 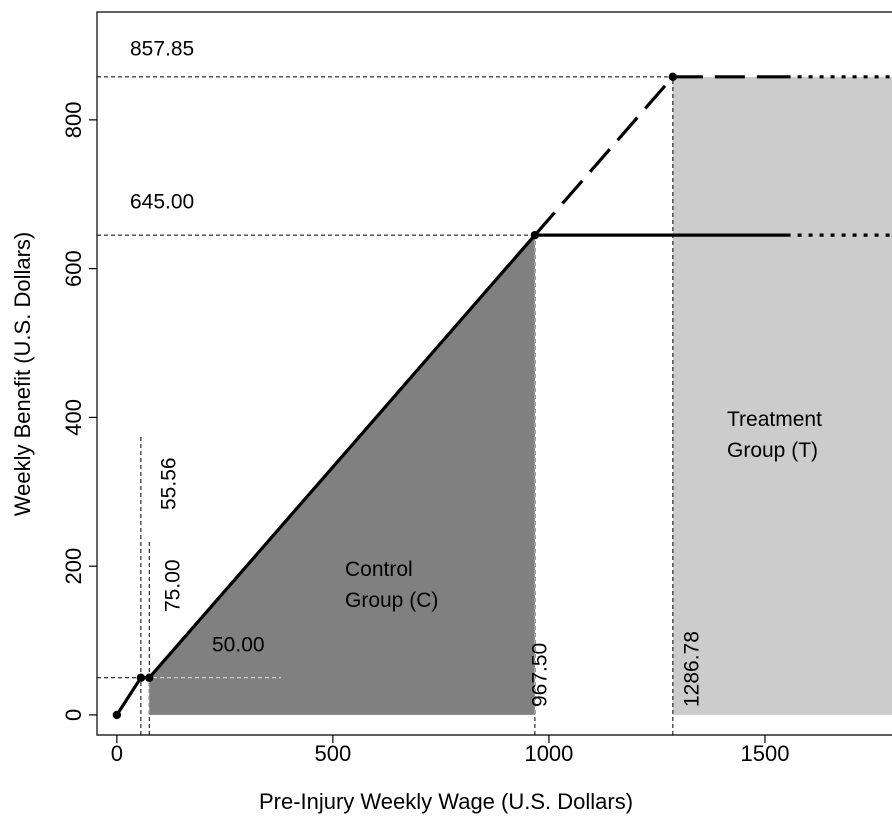 I want to click on x-tick-label: 0, so click(x=117, y=753).